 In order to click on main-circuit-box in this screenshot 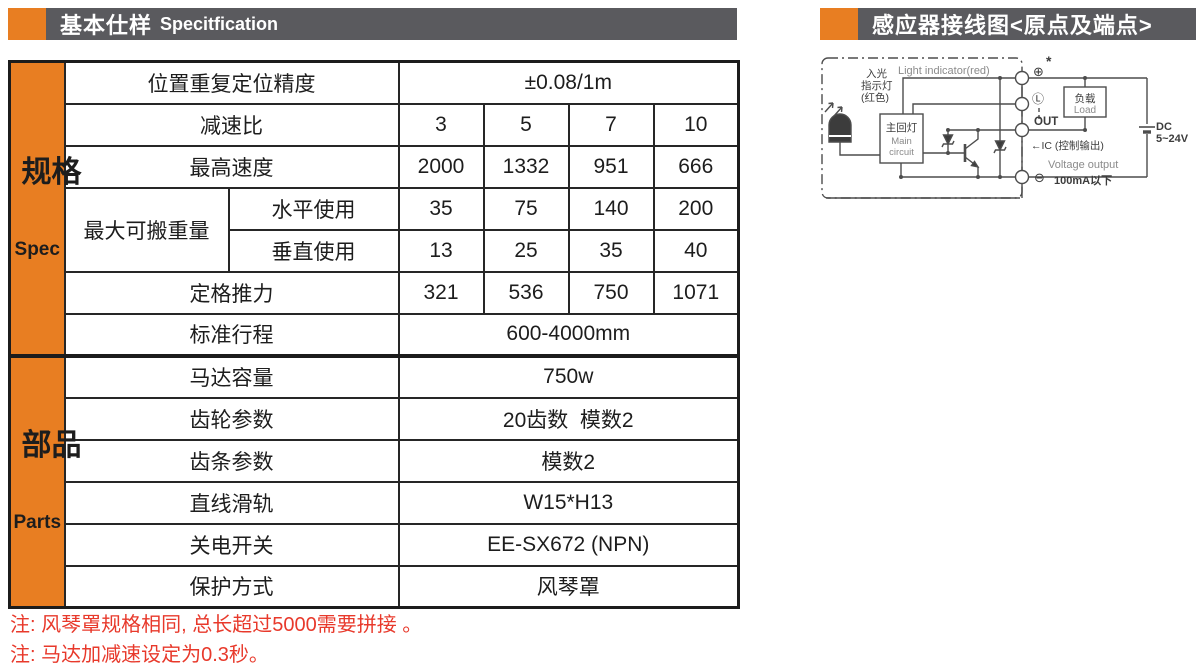, I will do `click(901, 138)`.